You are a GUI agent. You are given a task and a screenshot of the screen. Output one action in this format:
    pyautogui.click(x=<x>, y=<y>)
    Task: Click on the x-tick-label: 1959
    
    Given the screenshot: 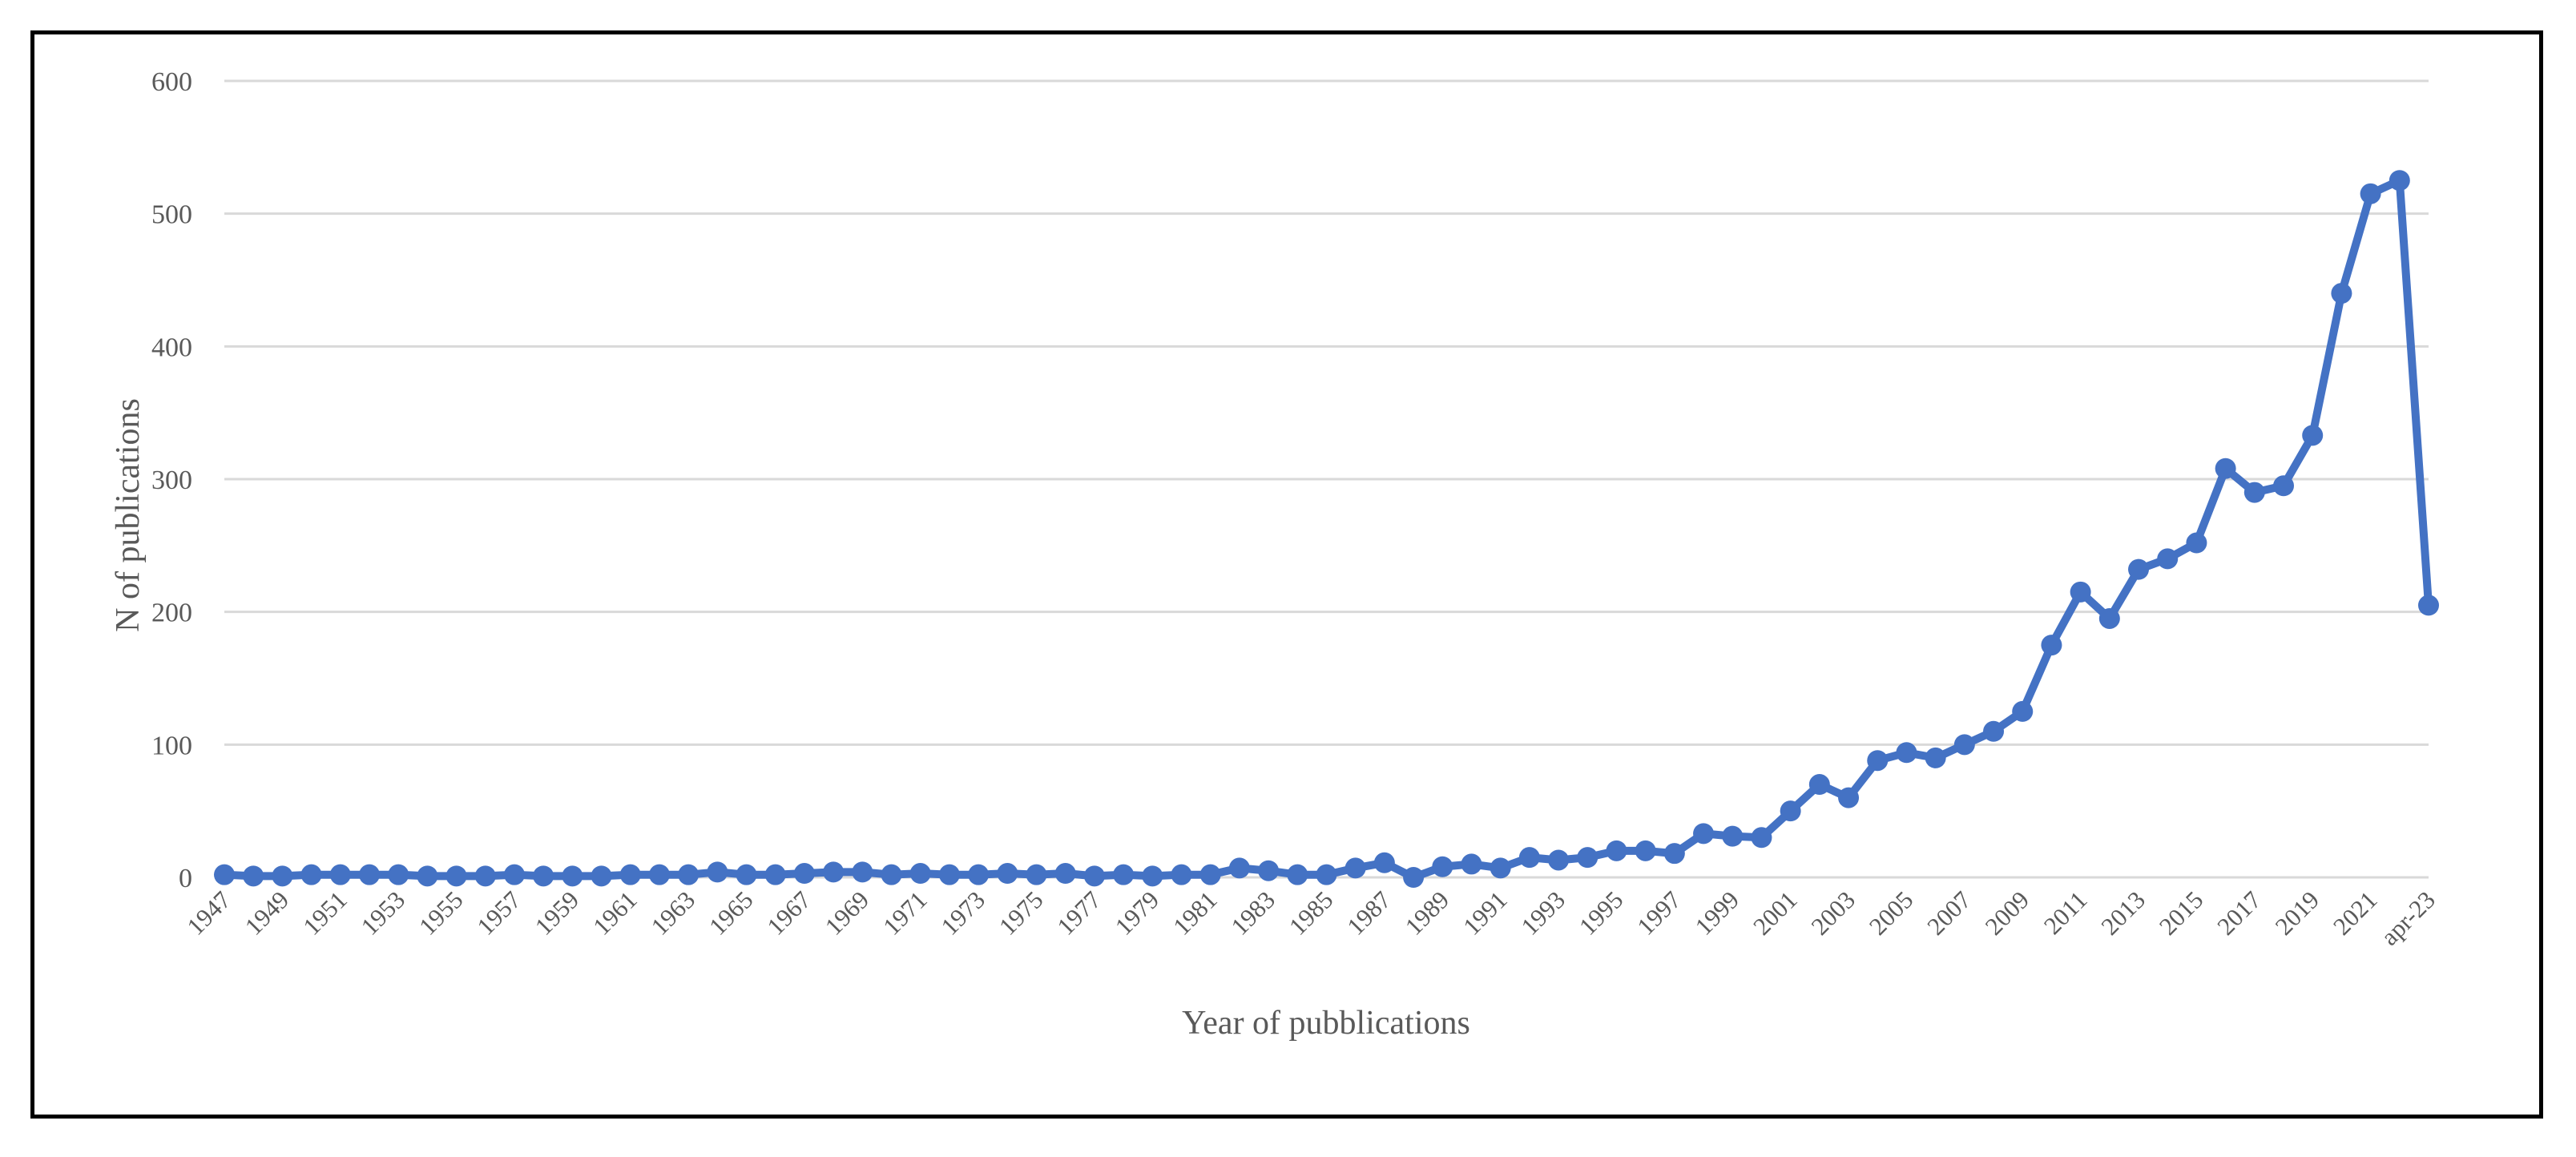 What is the action you would take?
    pyautogui.click(x=557, y=913)
    